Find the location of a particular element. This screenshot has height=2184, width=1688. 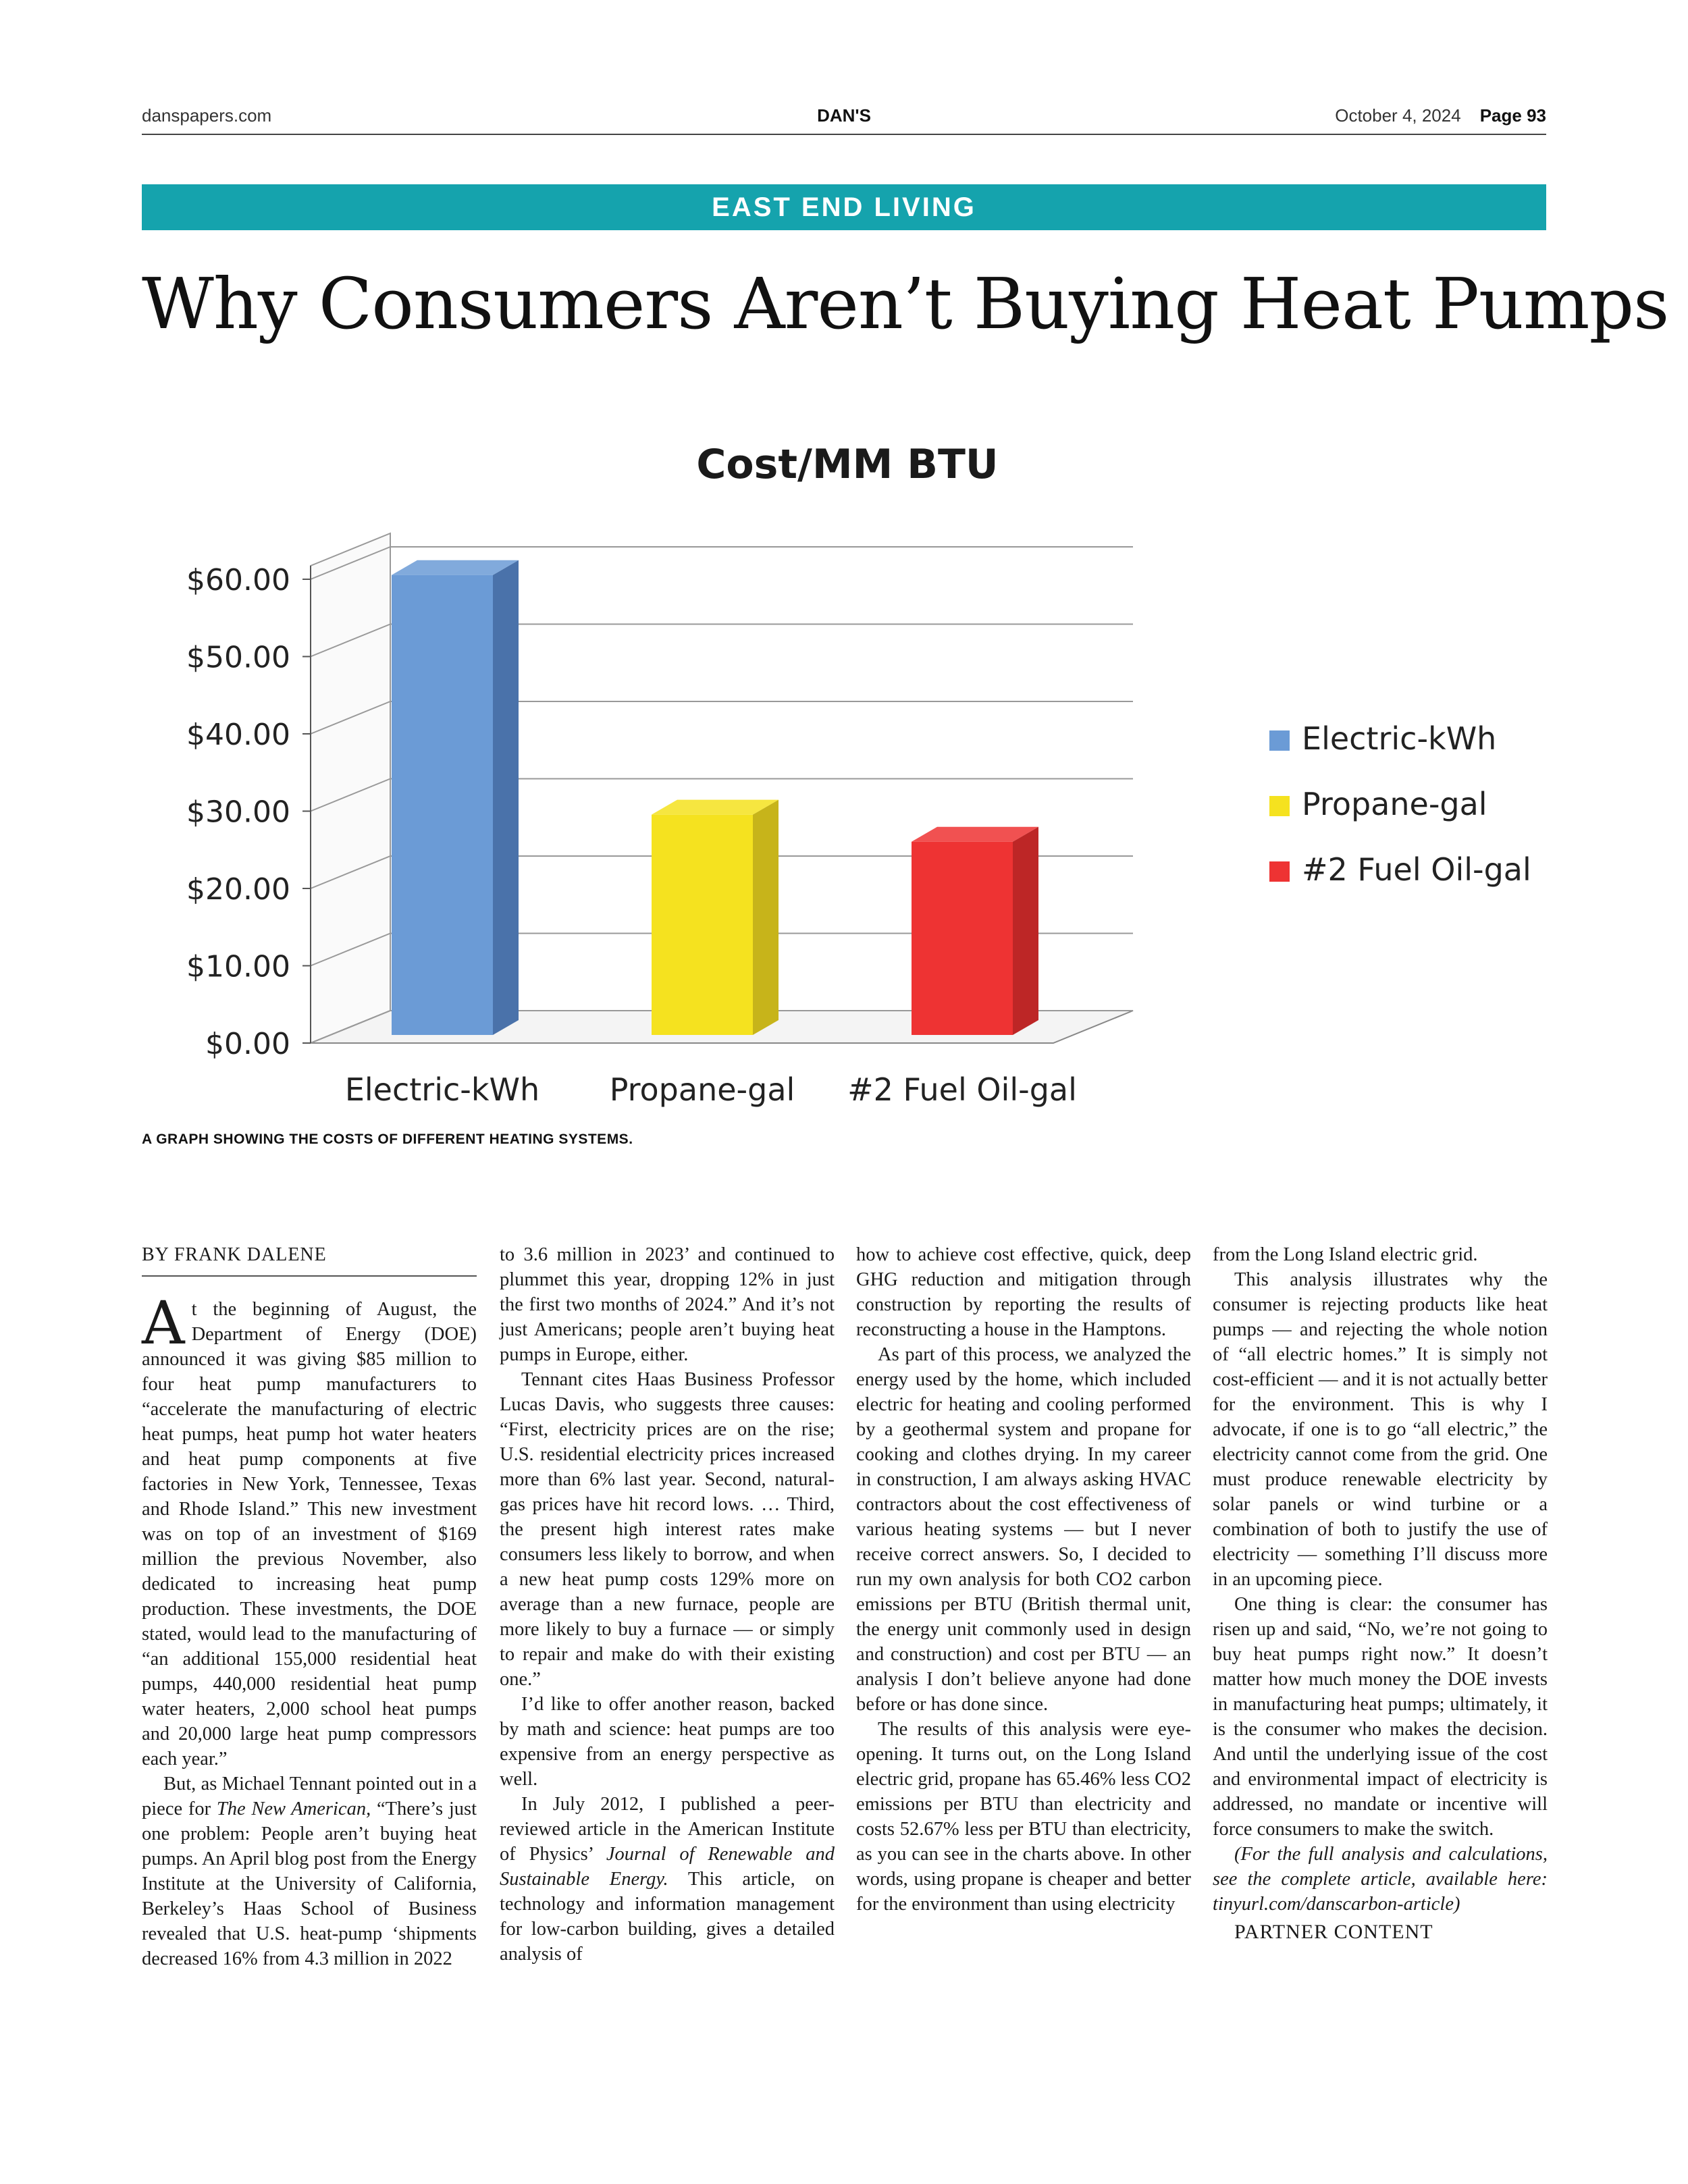

headline: Why Consumers Aren’t Buying Heat Pumps is located at coordinates (905, 304).